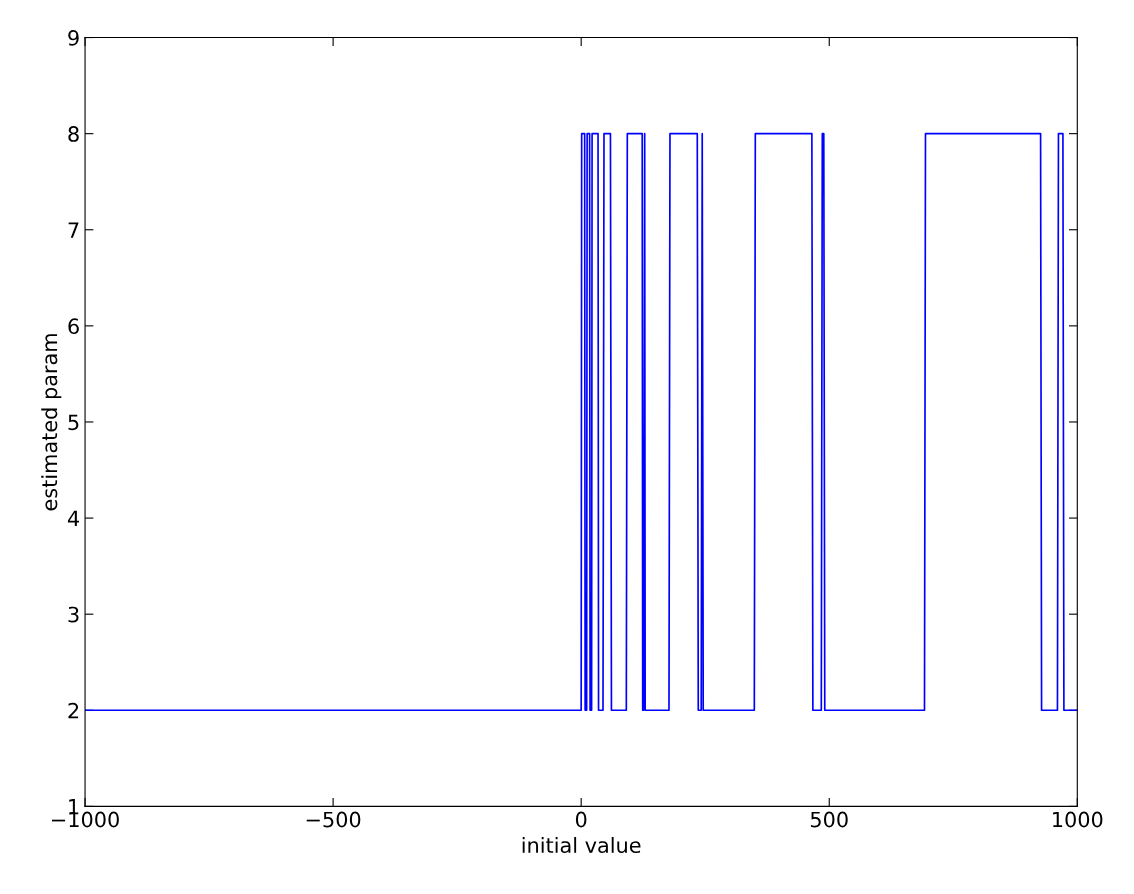 This screenshot has width=1134, height=894. Describe the element at coordinates (73, 710) in the screenshot. I see `y-tick-label: 2` at that location.